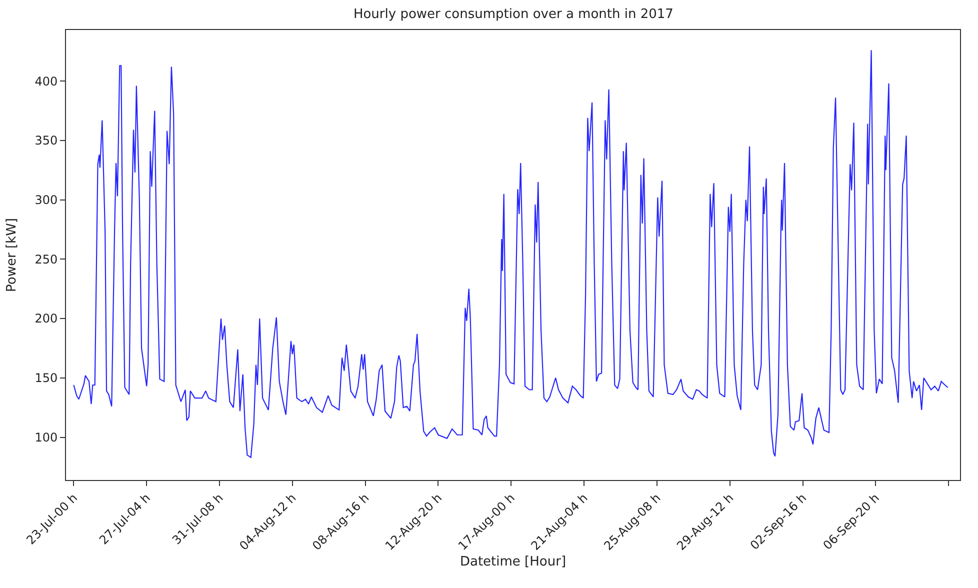 The width and height of the screenshot is (978, 588). Describe the element at coordinates (46, 378) in the screenshot. I see `y-tick-label: 150` at that location.